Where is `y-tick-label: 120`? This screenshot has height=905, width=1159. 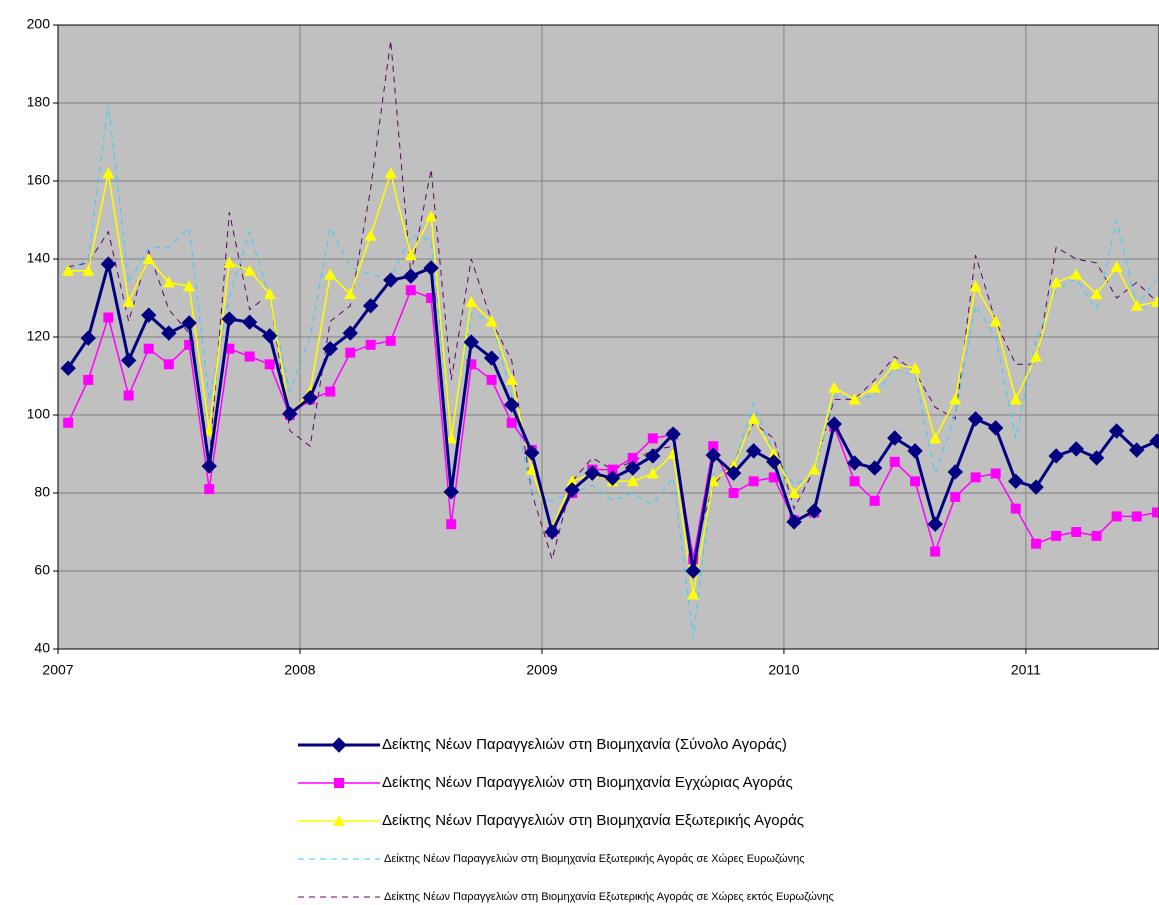 y-tick-label: 120 is located at coordinates (39, 336).